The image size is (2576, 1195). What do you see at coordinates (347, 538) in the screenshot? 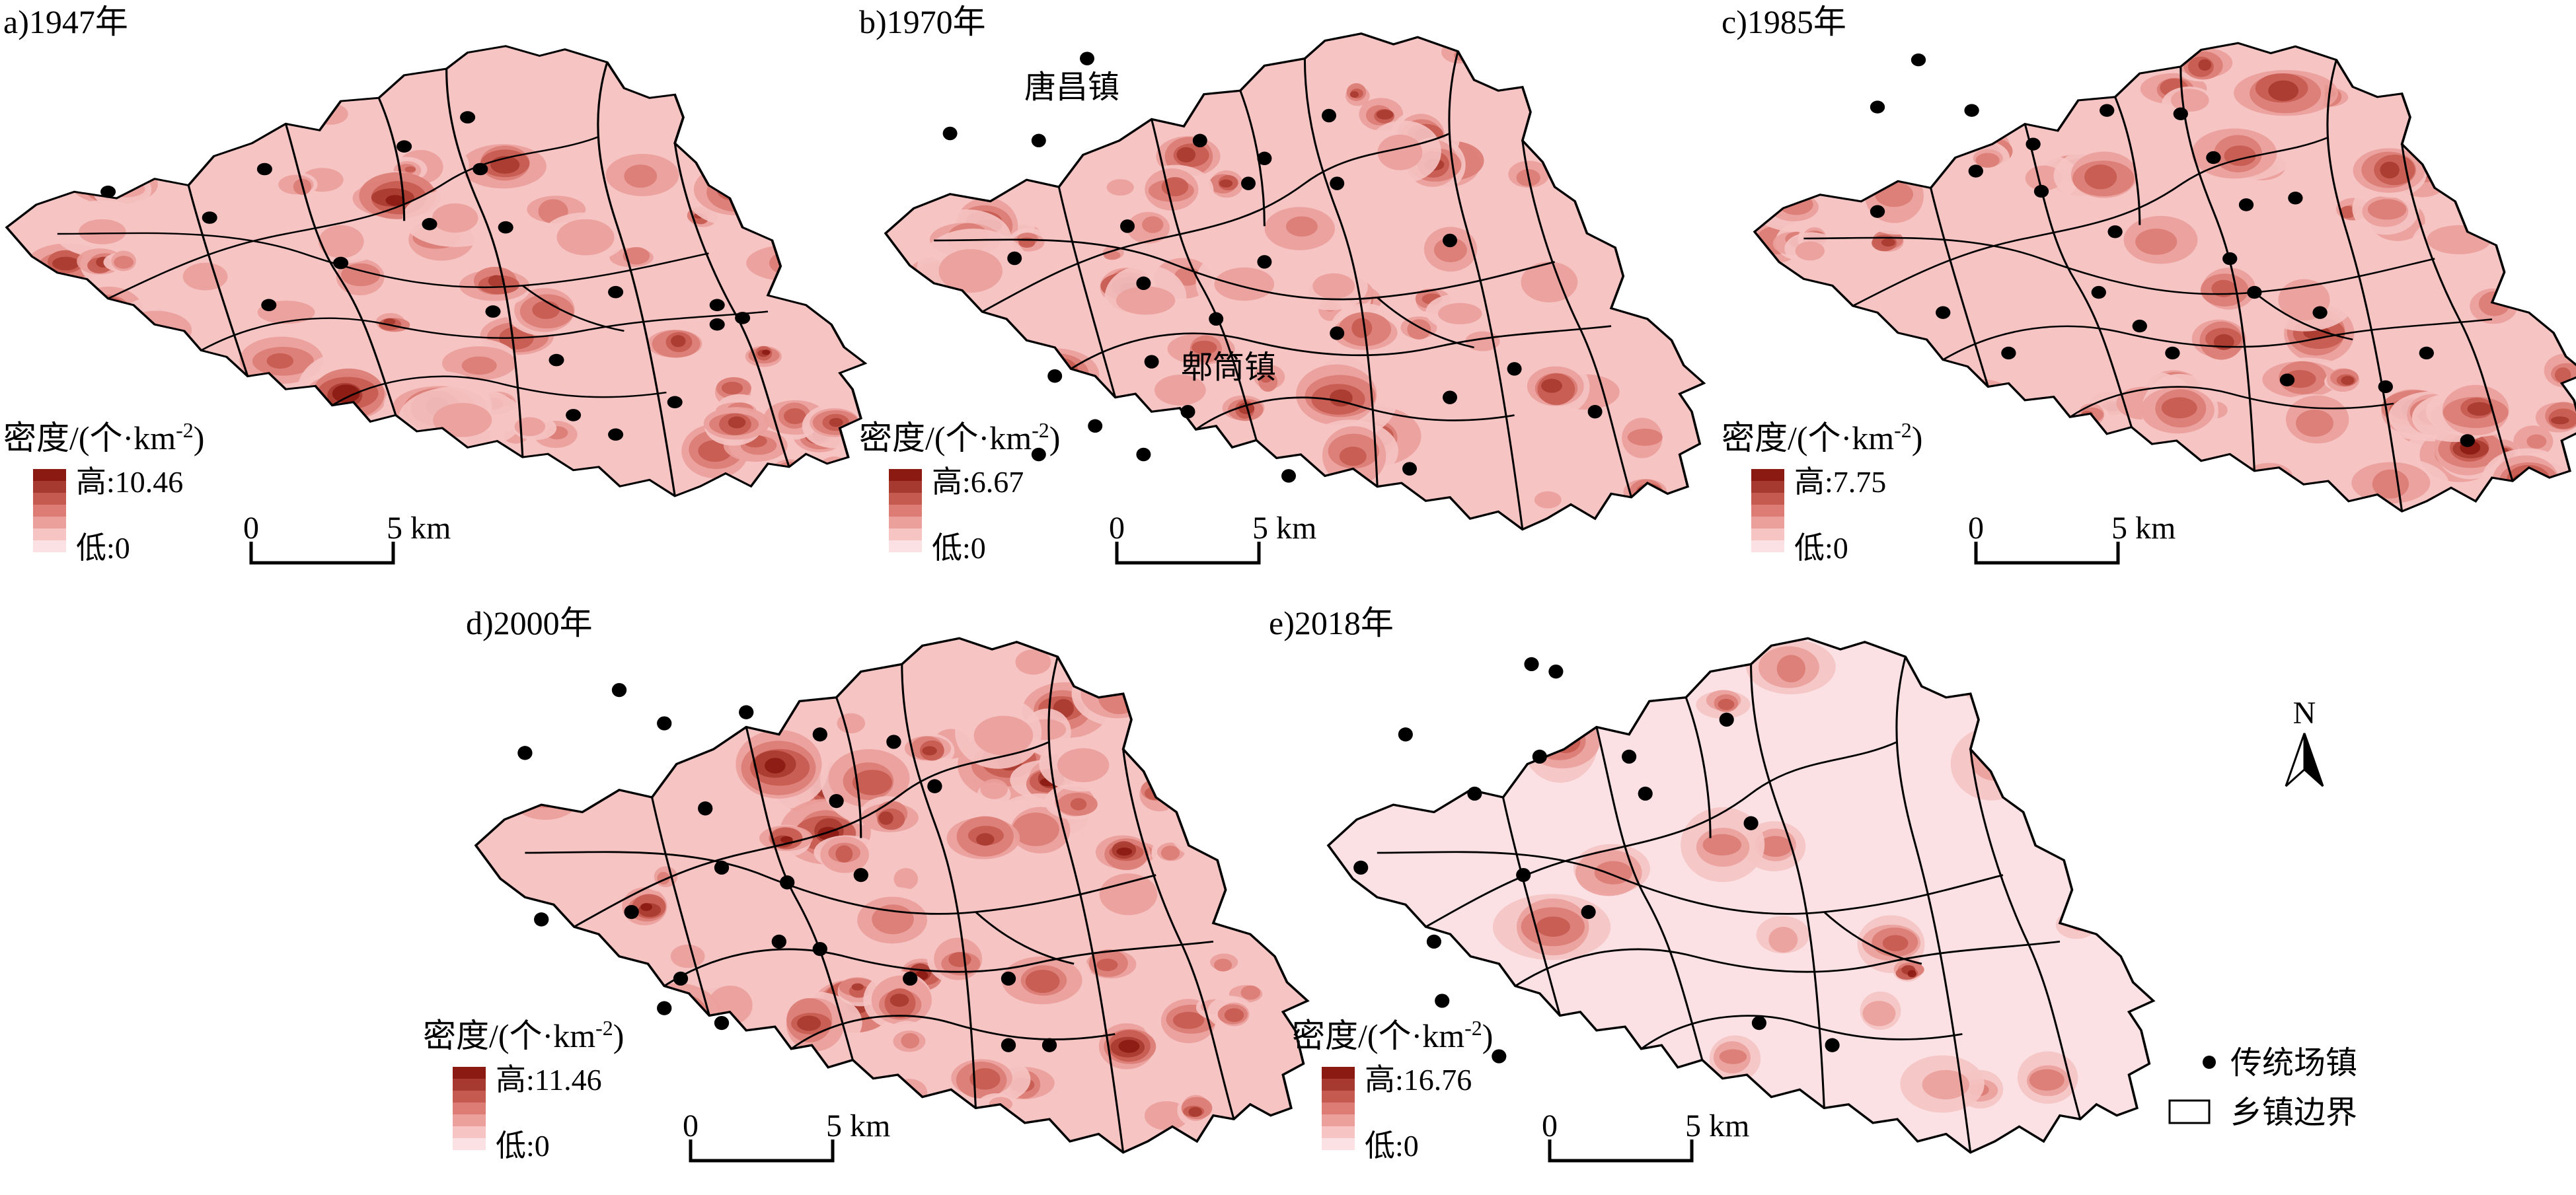
I see `scale-bar-a: 0 5 km` at bounding box center [347, 538].